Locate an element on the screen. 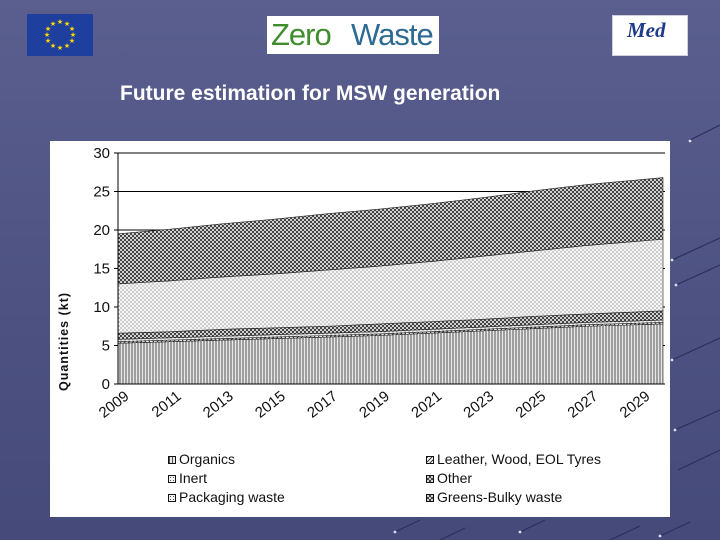  x-tick-label: 2011 is located at coordinates (167, 404).